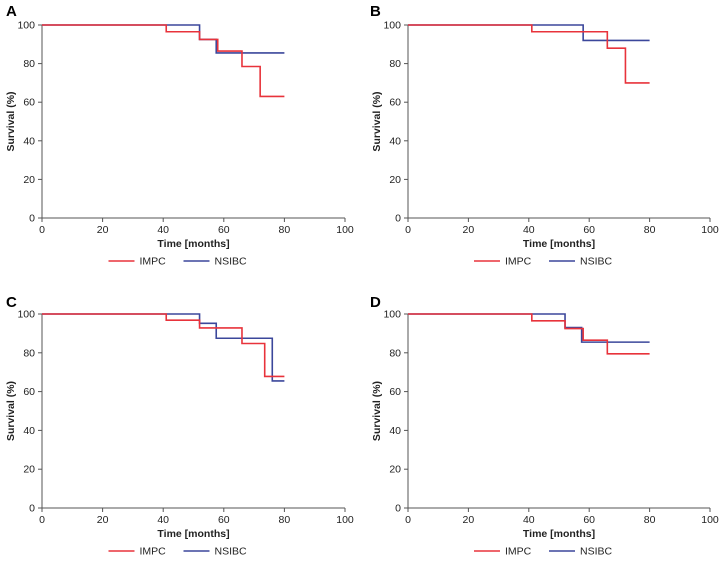  What do you see at coordinates (375, 11) in the screenshot?
I see `panel-letter: B` at bounding box center [375, 11].